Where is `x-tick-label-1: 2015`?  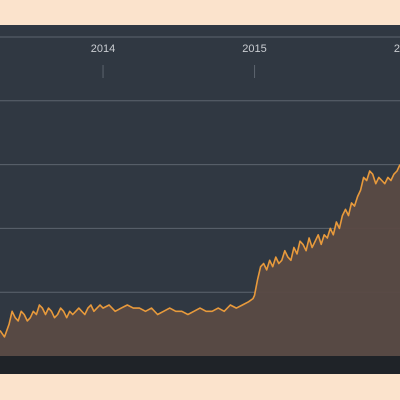 x-tick-label-1: 2015 is located at coordinates (254, 49).